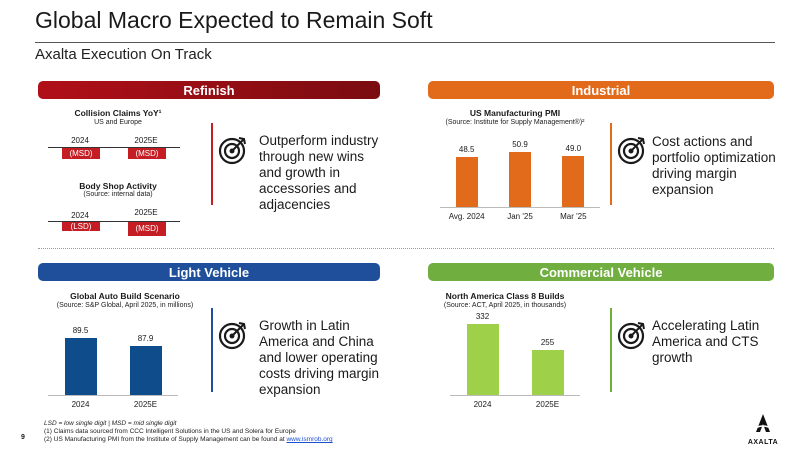  Describe the element at coordinates (114, 147) in the screenshot. I see `collision-baseline` at that location.